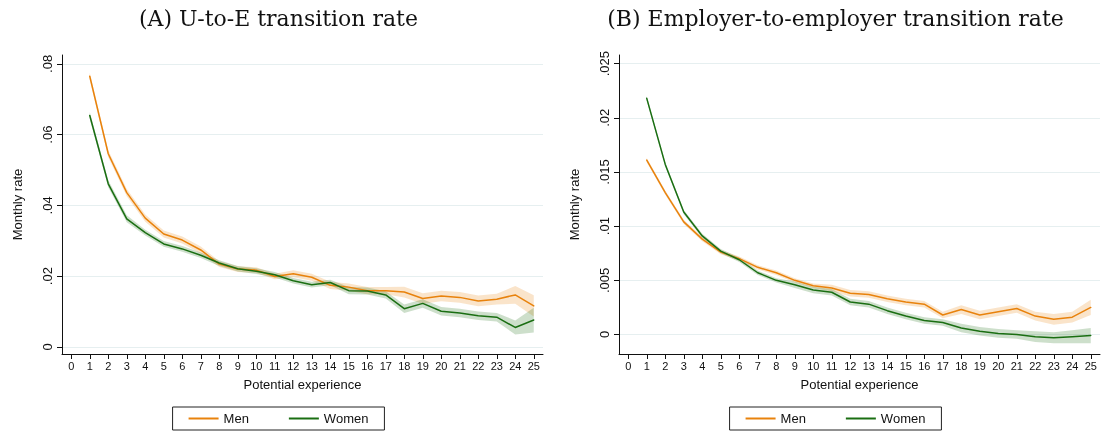  Describe the element at coordinates (278, 18) in the screenshot. I see `chart-title: (A) U-to-E transition rate` at that location.